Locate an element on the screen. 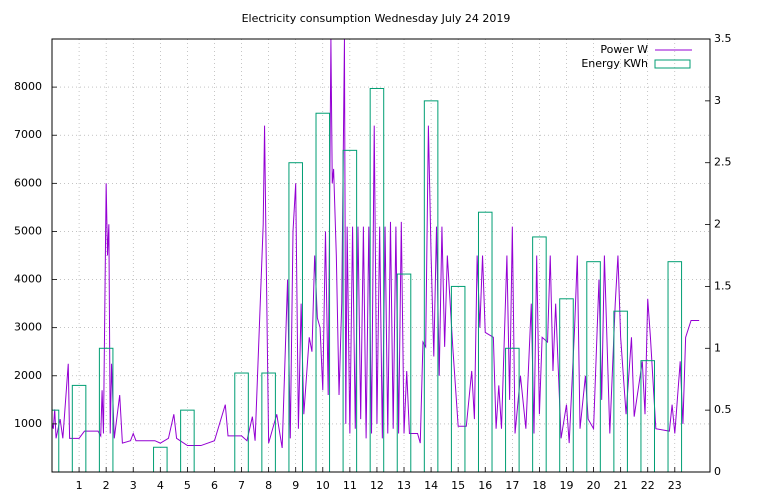  y-tick-label: 5000 is located at coordinates (28, 230).